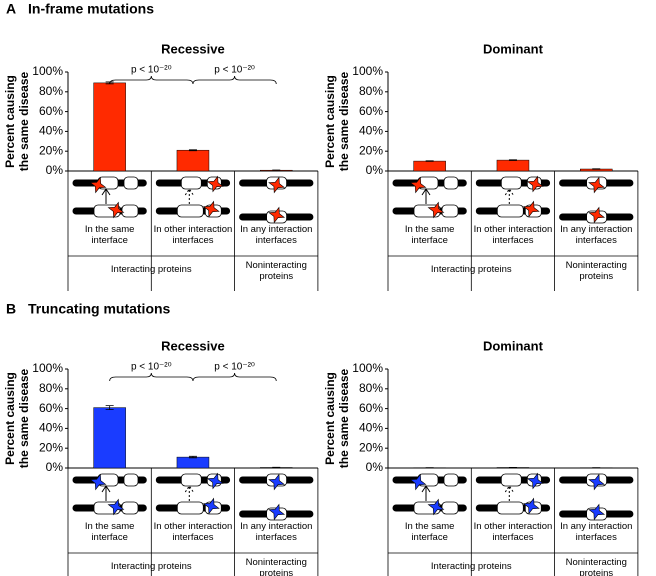 The width and height of the screenshot is (656, 576). Describe the element at coordinates (11, 9) in the screenshot. I see `panel-label: A` at that location.